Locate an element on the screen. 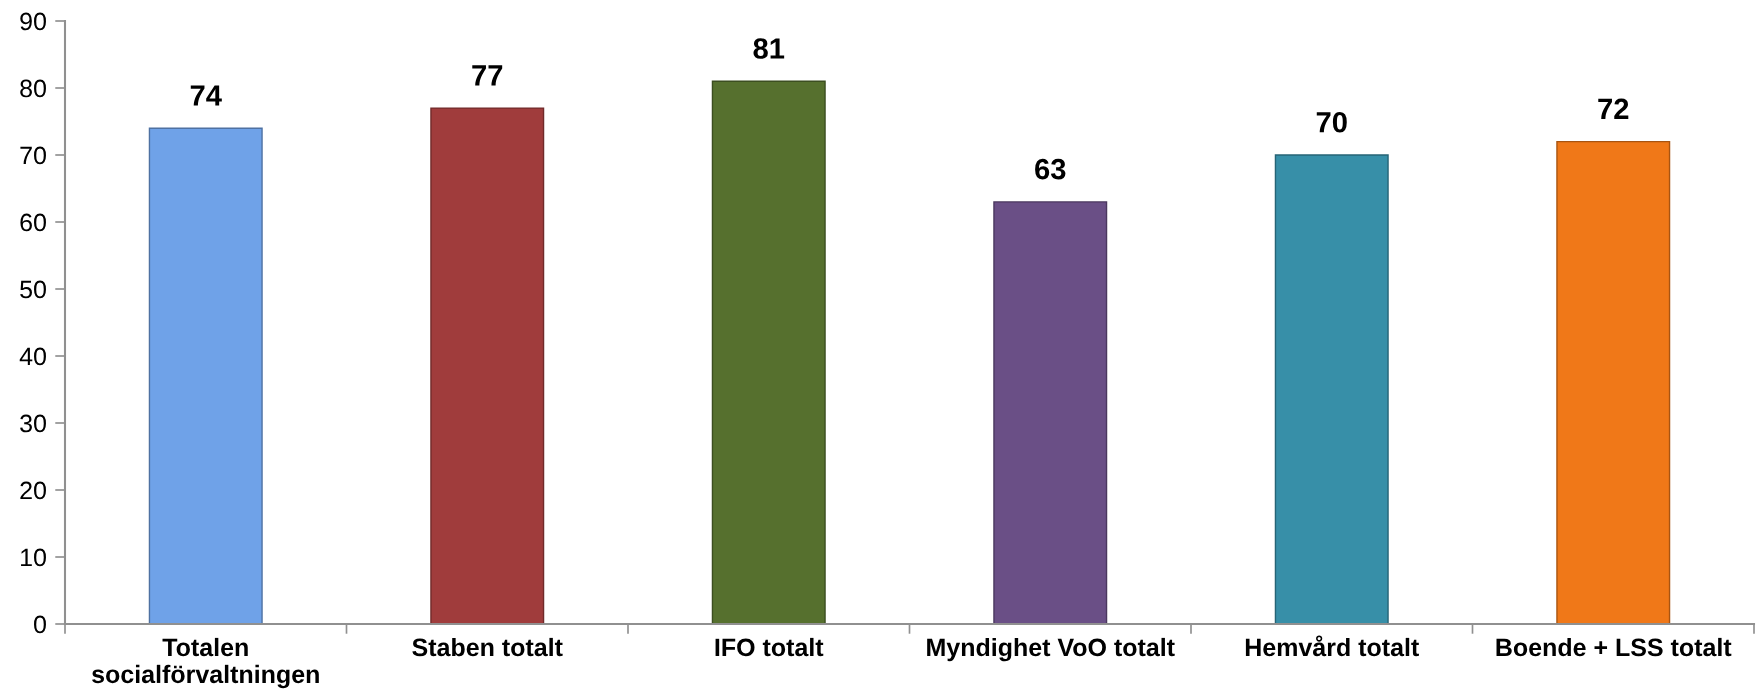  data-label: 70 is located at coordinates (1331, 122).